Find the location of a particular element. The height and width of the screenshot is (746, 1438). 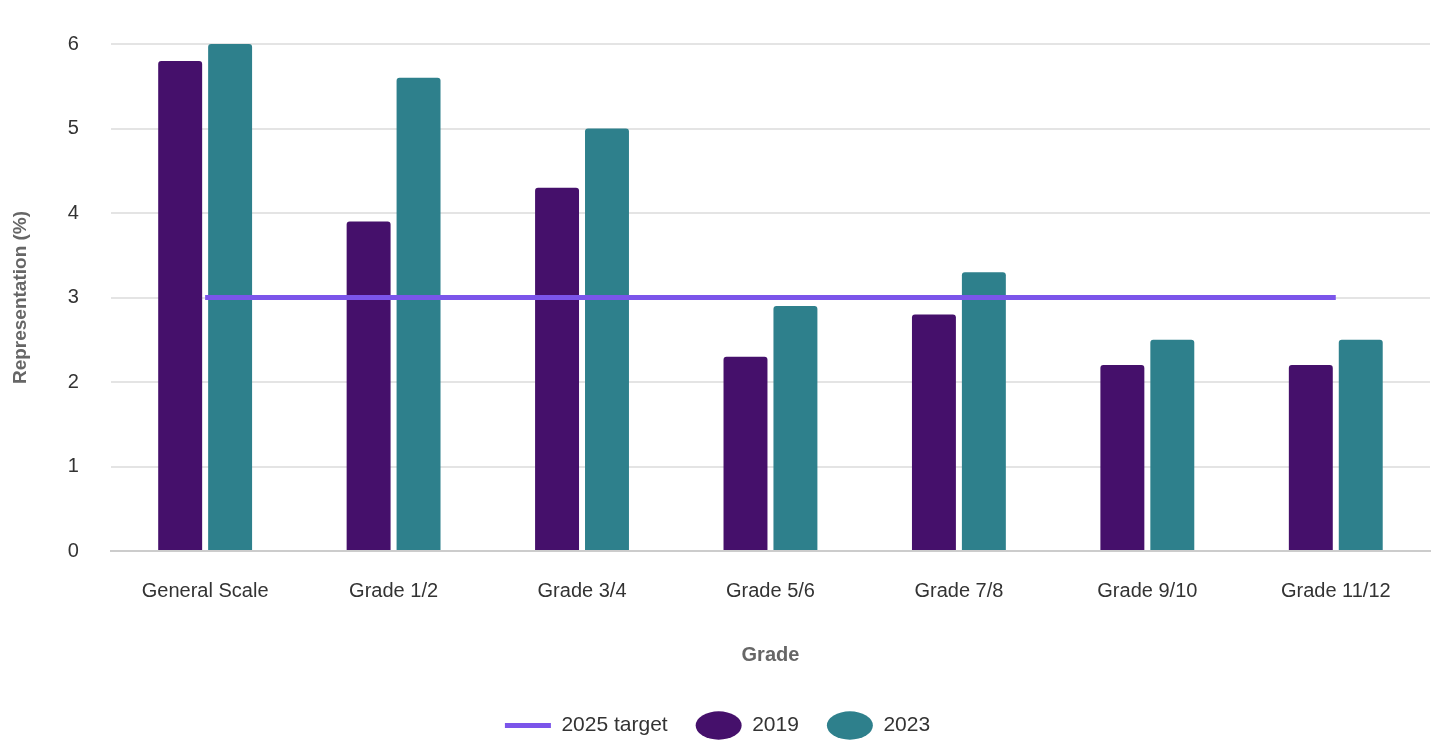

x-tick-label: General Scale is located at coordinates (205, 589).